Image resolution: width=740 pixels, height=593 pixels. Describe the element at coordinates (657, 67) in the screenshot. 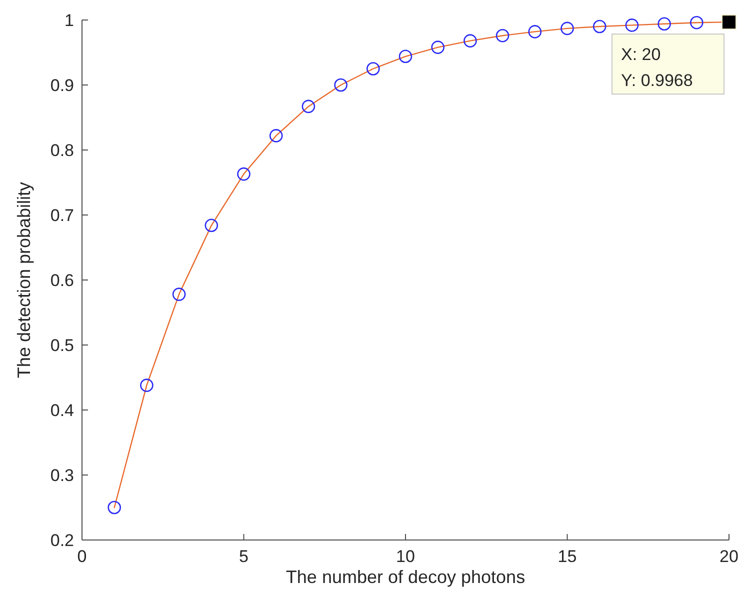

I see `annotation: X: 20 Y: 0.9968` at that location.